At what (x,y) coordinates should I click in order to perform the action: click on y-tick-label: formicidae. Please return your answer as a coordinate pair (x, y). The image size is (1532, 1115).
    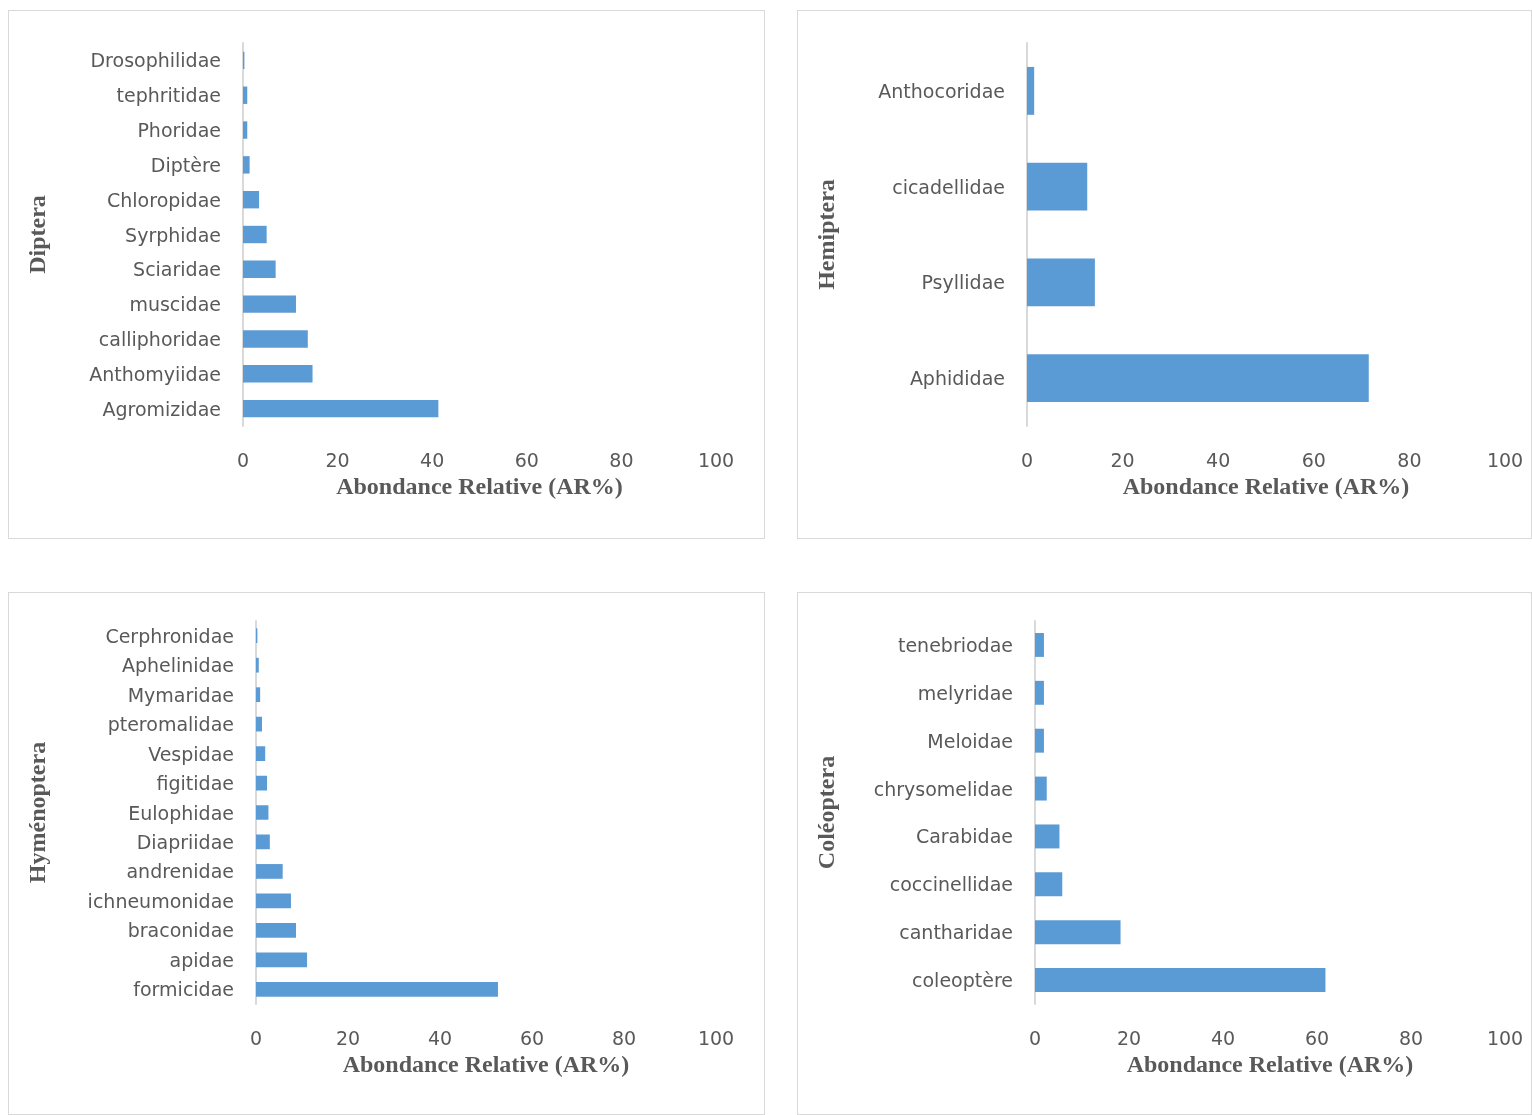
    Looking at the image, I should click on (183, 989).